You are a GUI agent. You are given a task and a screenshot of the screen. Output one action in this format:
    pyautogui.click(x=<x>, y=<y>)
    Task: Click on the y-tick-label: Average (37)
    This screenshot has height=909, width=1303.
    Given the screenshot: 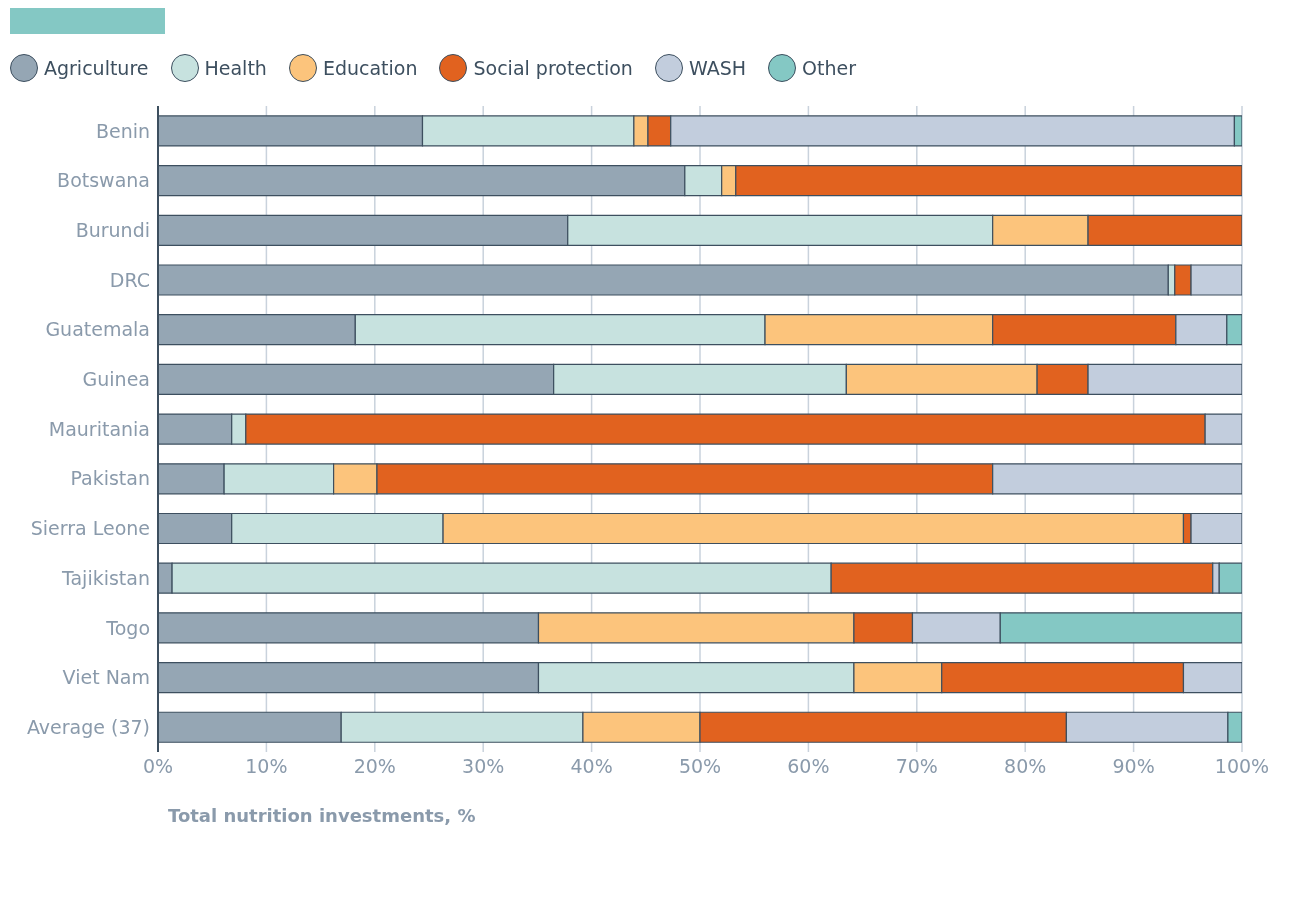 What is the action you would take?
    pyautogui.click(x=88, y=726)
    